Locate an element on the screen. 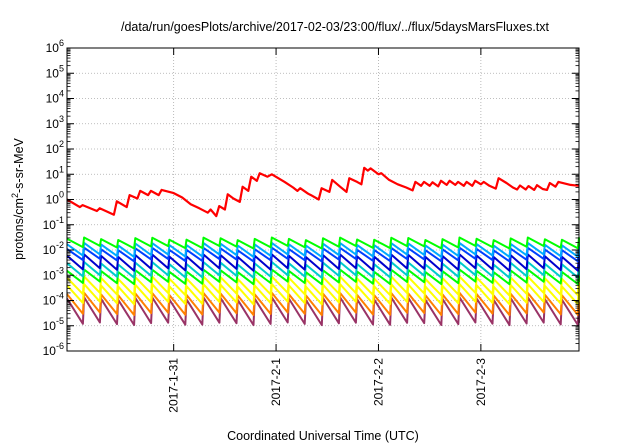 Image resolution: width=640 pixels, height=448 pixels. y-tick-label: 10¹ is located at coordinates (55, 172).